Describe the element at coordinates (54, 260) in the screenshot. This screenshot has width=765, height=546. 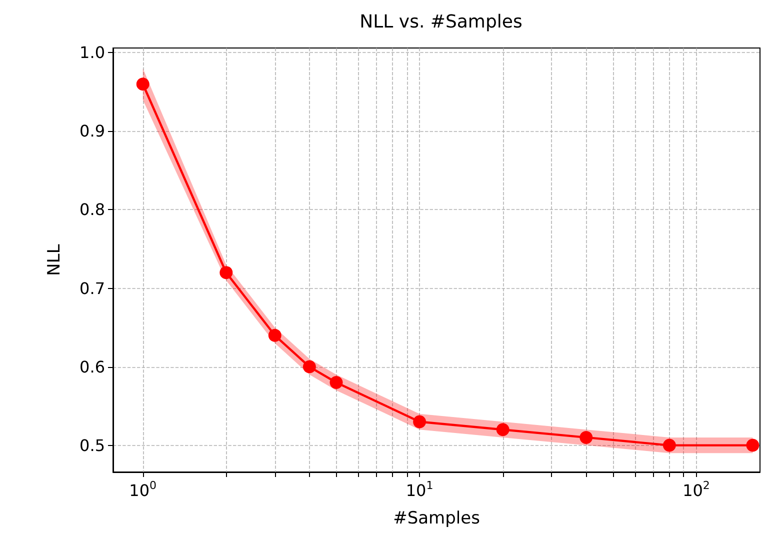
I see `y-axis-title: NLL` at that location.